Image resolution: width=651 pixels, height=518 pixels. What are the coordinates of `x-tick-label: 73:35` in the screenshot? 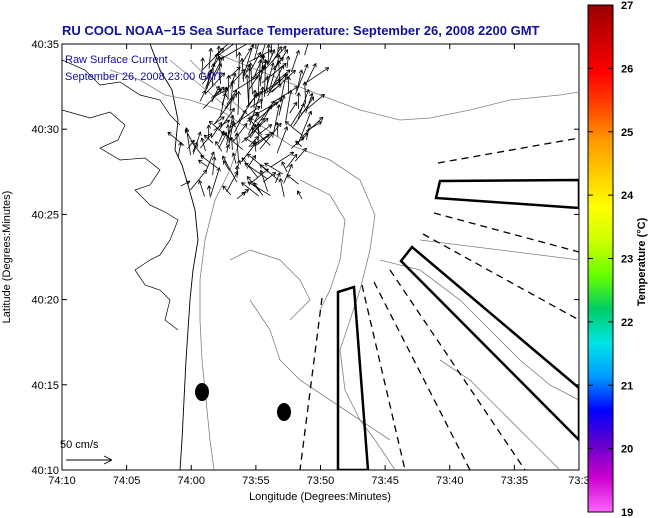 It's located at (515, 481).